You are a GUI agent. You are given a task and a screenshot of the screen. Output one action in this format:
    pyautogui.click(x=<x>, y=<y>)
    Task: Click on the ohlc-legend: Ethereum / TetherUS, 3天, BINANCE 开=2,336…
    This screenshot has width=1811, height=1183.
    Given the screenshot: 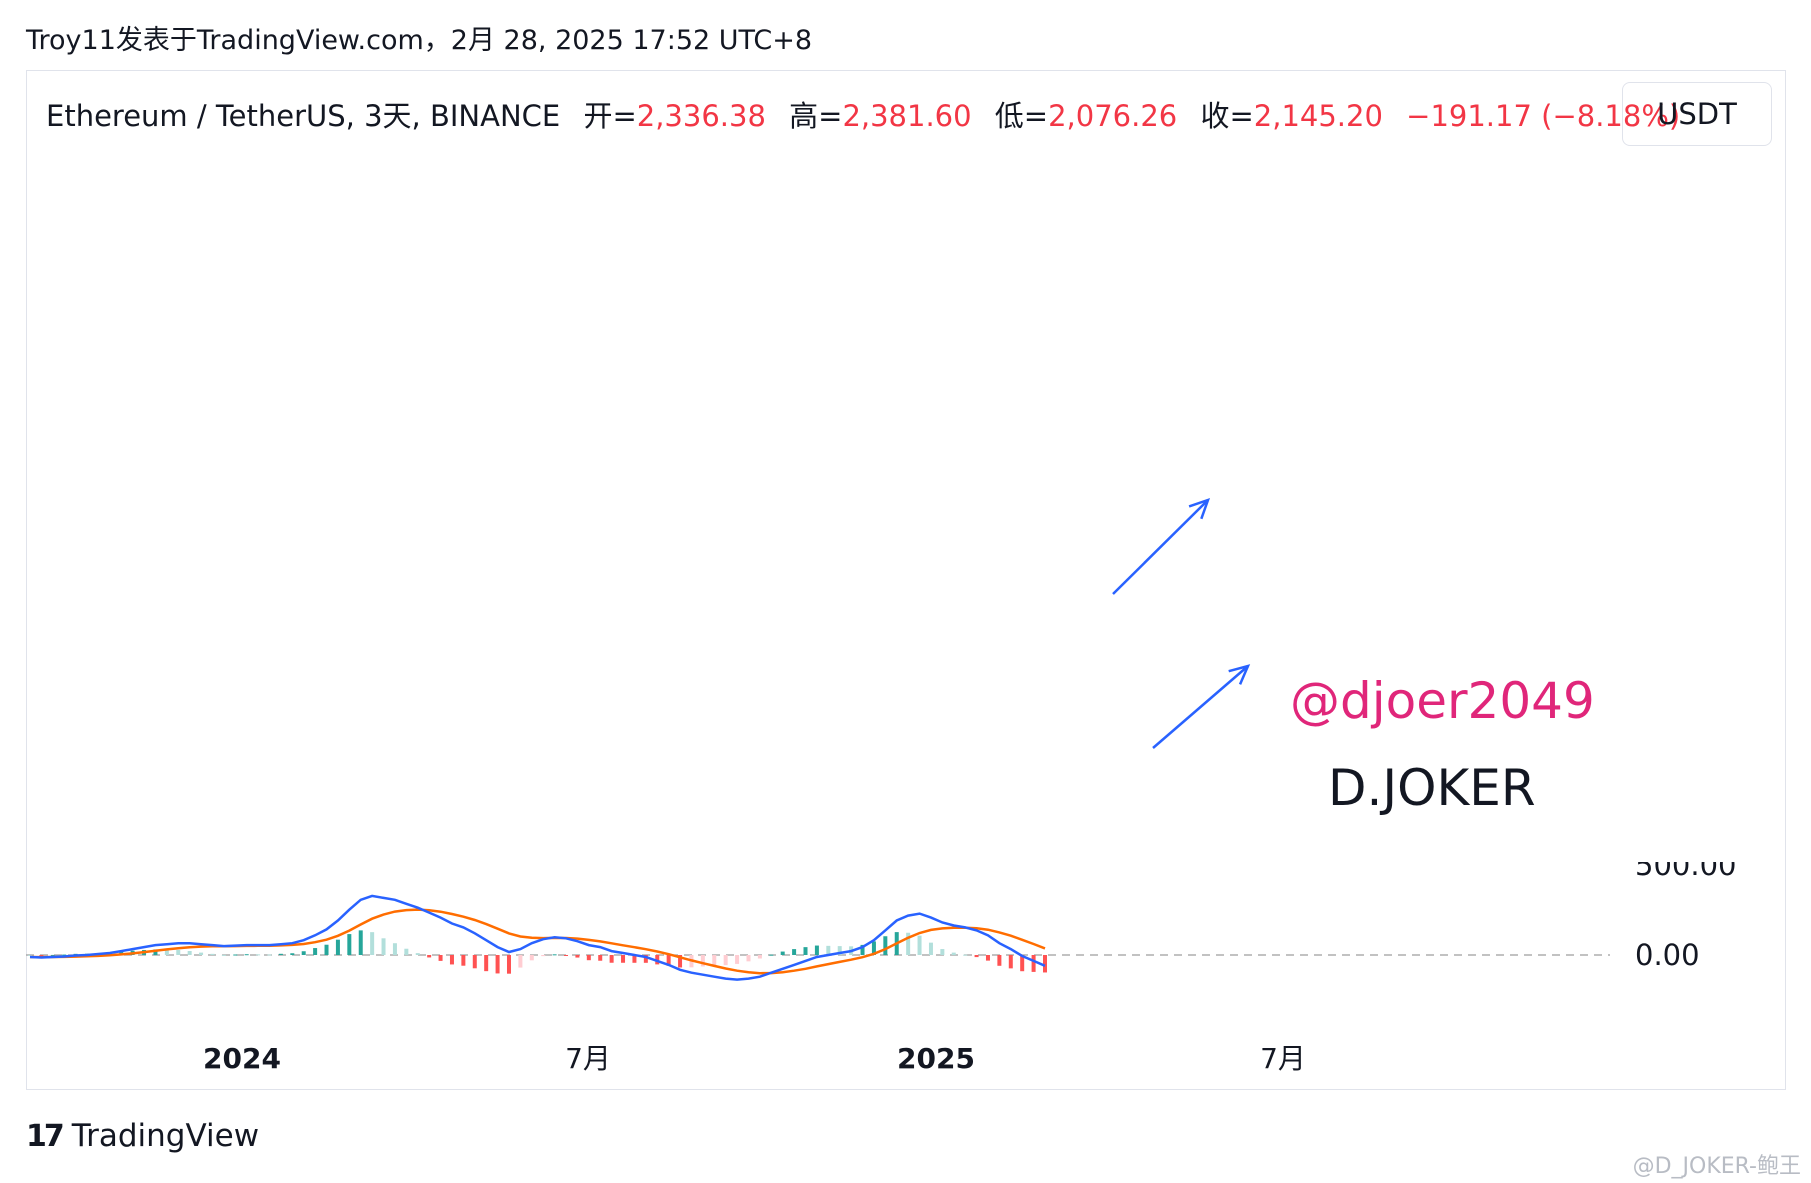 What is the action you would take?
    pyautogui.click(x=863, y=114)
    